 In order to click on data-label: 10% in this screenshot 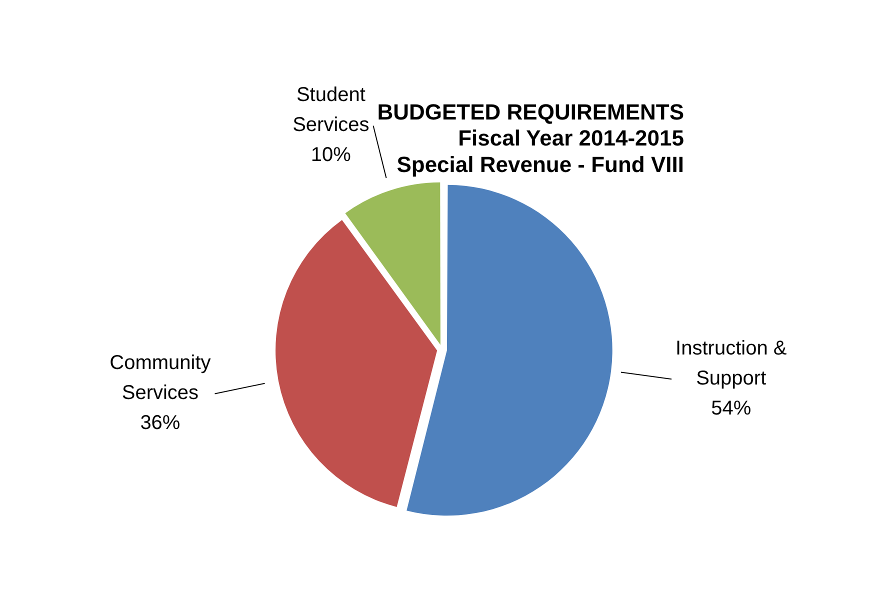, I will do `click(331, 155)`.